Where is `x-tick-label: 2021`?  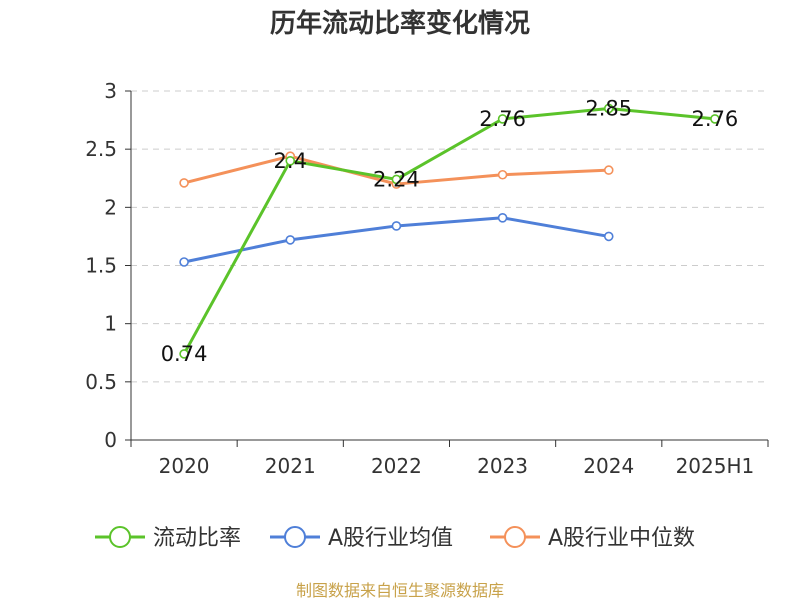
x-tick-label: 2021 is located at coordinates (290, 466).